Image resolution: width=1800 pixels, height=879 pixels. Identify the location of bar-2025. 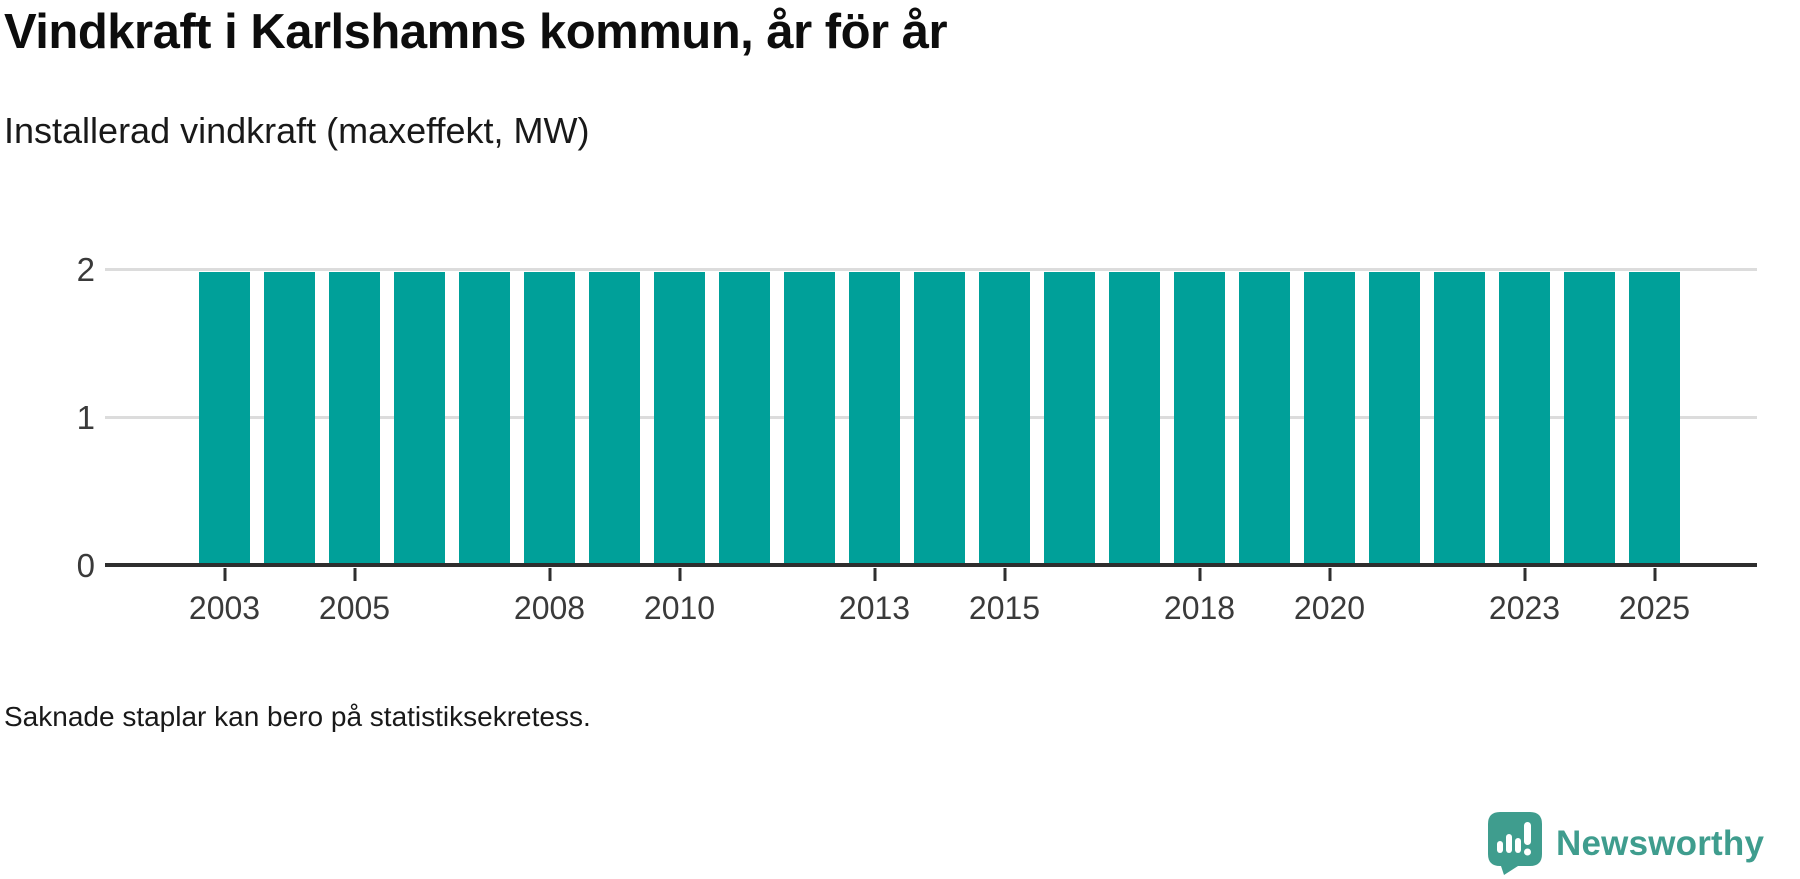
(1654, 419).